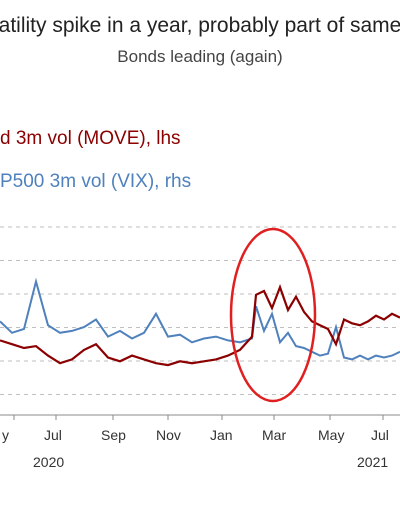  Describe the element at coordinates (210, 462) in the screenshot. I see `x-axis-years: 2020 2021` at that location.